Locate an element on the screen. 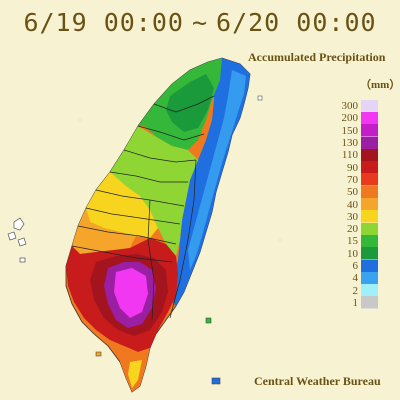 The height and width of the screenshot is (400, 400). legend-row: 70 is located at coordinates (360, 180).